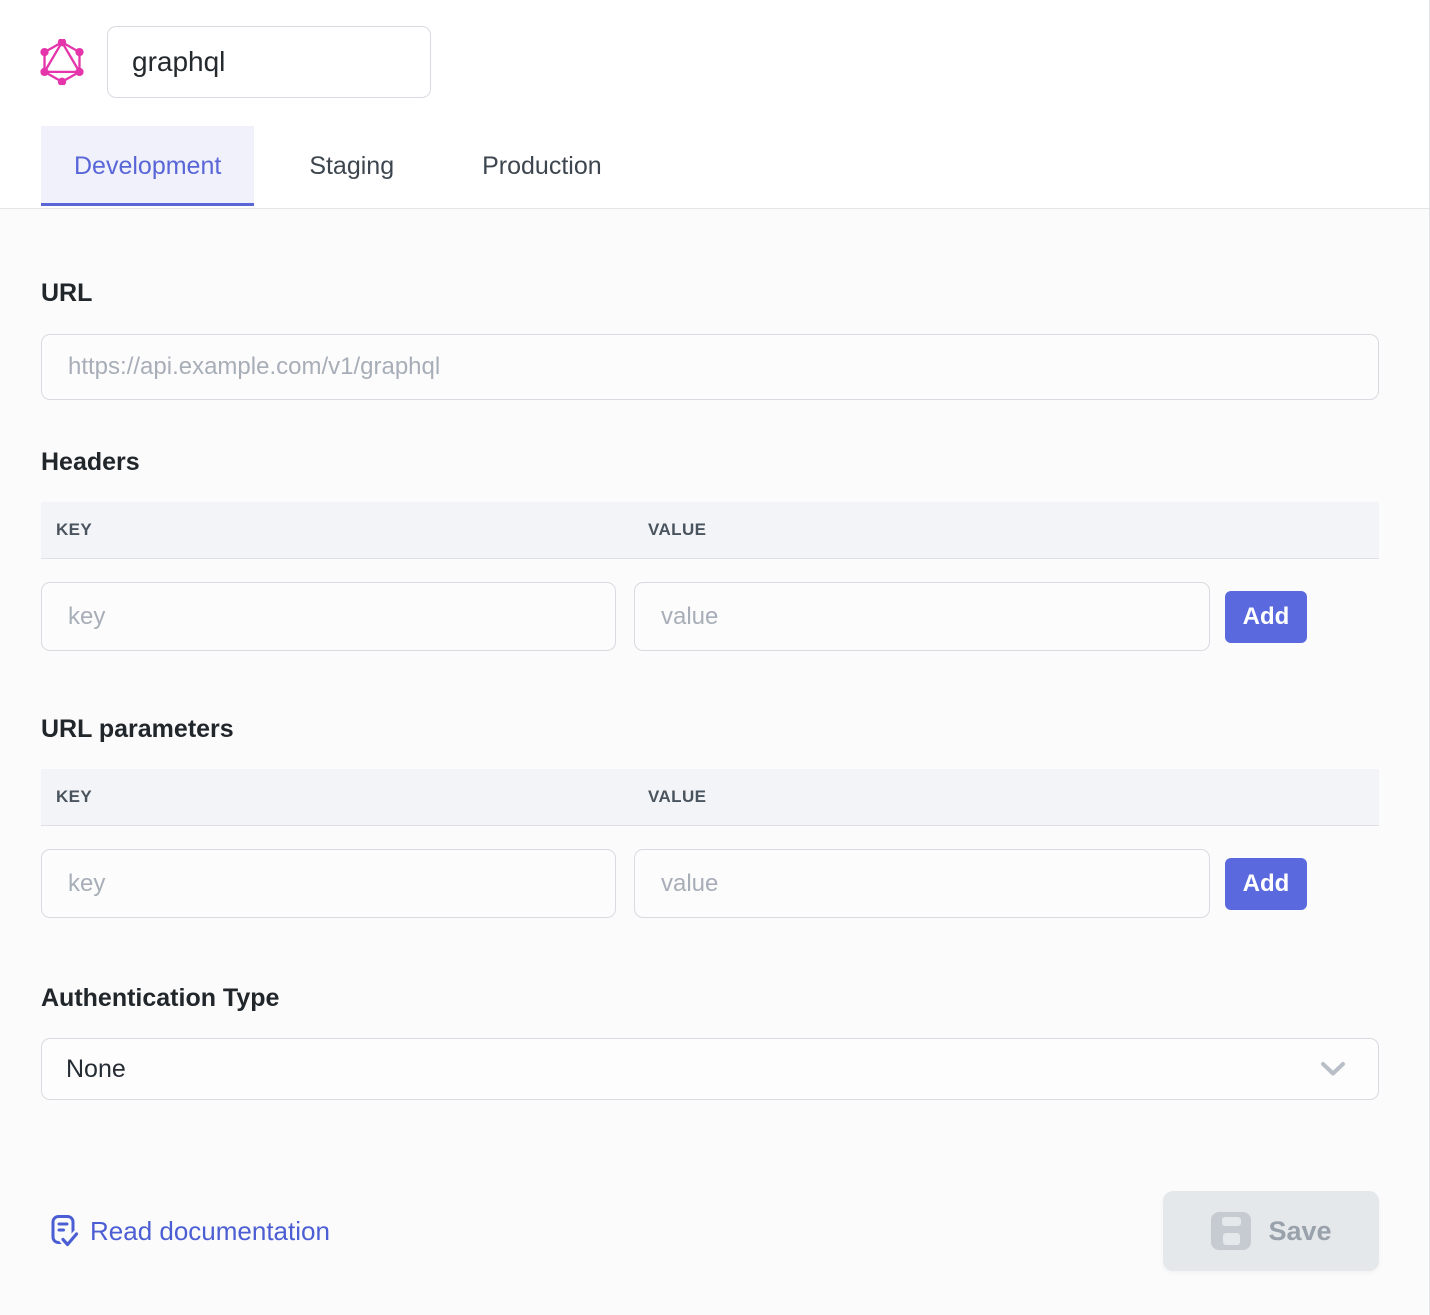  What do you see at coordinates (677, 529) in the screenshot?
I see `headers-value-column-header: VALUE` at bounding box center [677, 529].